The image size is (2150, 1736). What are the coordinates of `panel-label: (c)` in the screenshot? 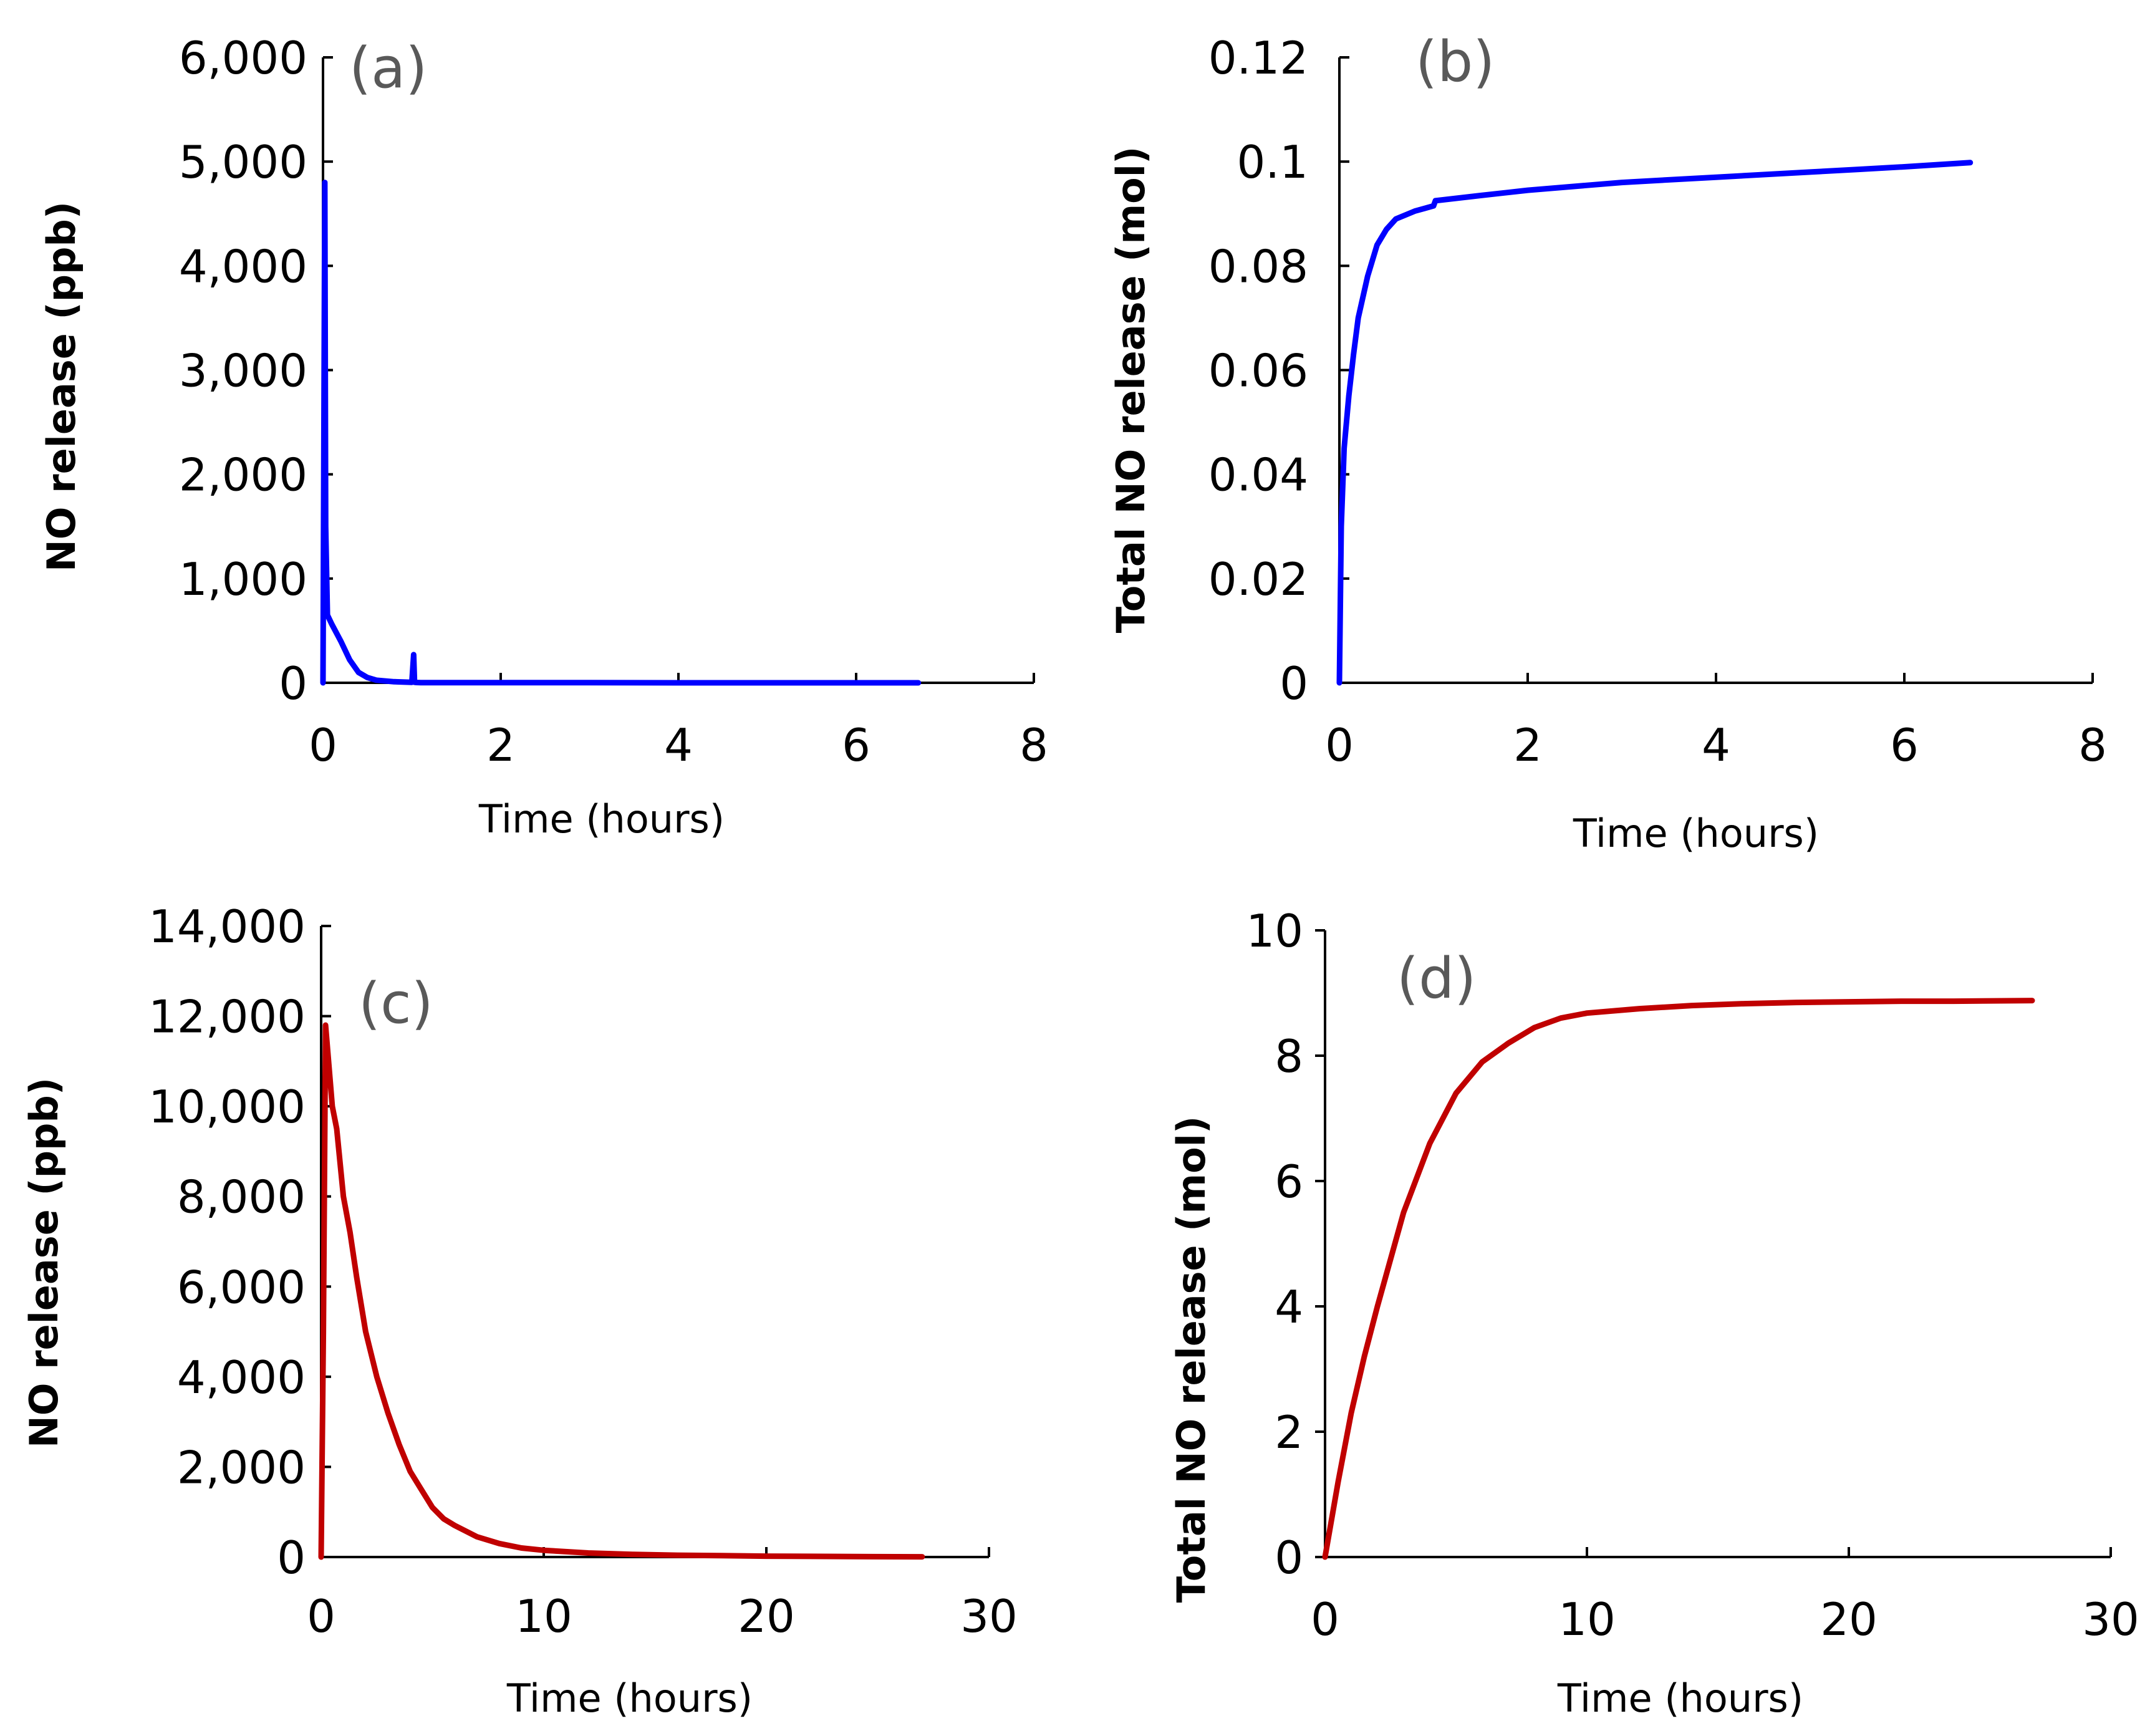 It's located at (396, 1004).